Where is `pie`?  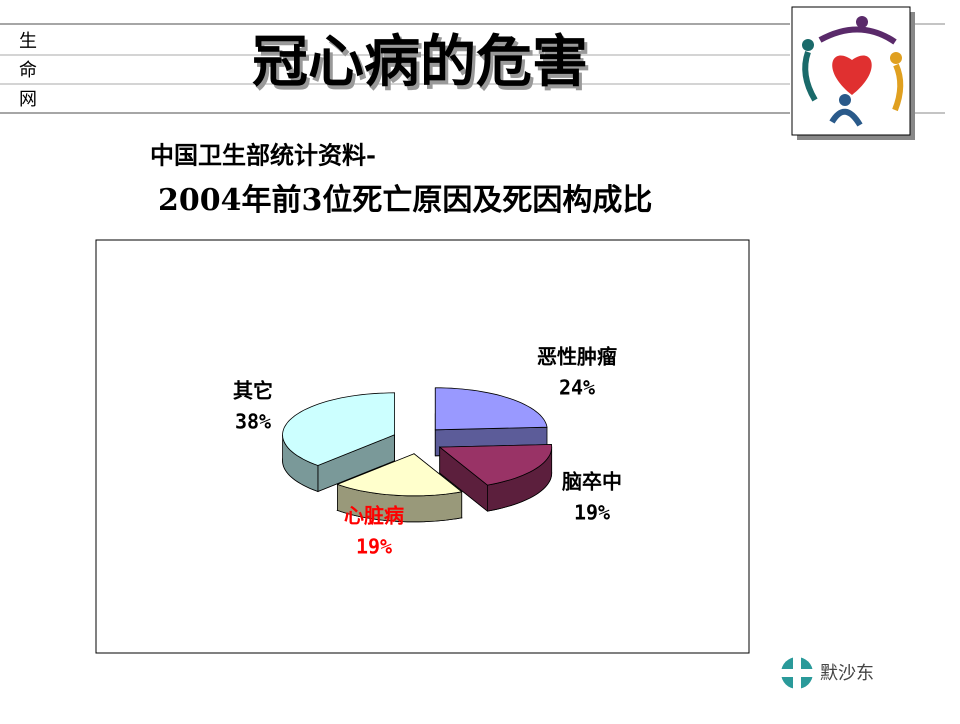 pie is located at coordinates (417, 455).